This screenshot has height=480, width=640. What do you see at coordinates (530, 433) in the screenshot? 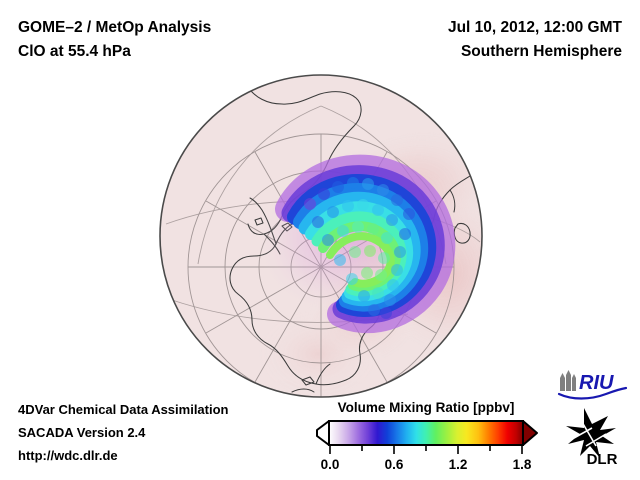
I see `colorbar-extend-right` at bounding box center [530, 433].